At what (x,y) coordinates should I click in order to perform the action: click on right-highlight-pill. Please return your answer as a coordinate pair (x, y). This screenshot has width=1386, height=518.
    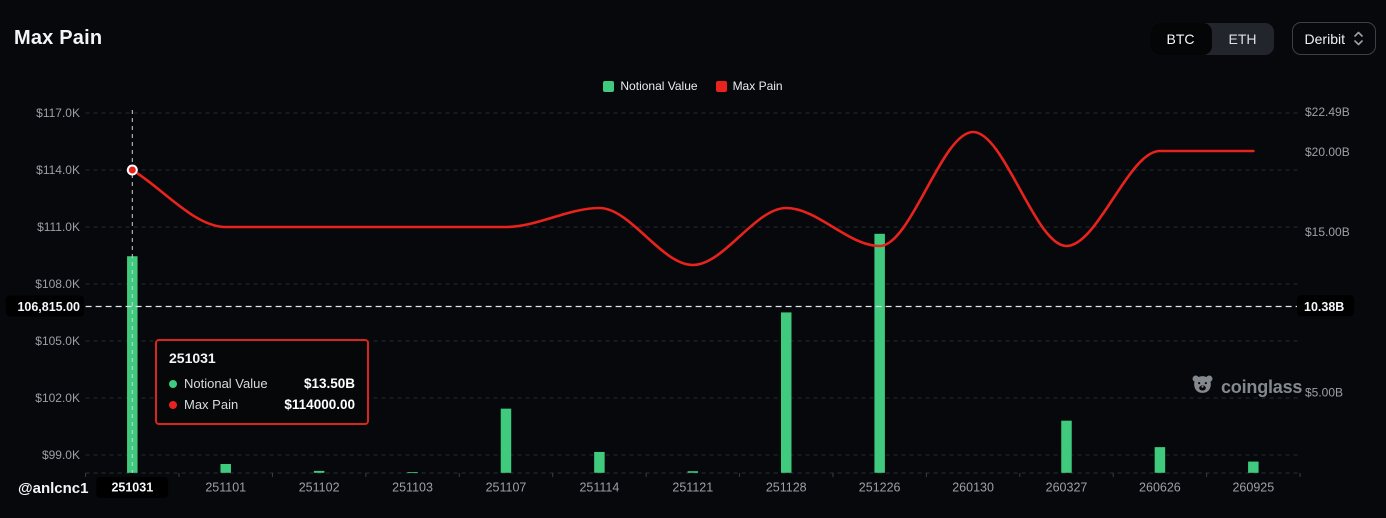
    Looking at the image, I should click on (1325, 306).